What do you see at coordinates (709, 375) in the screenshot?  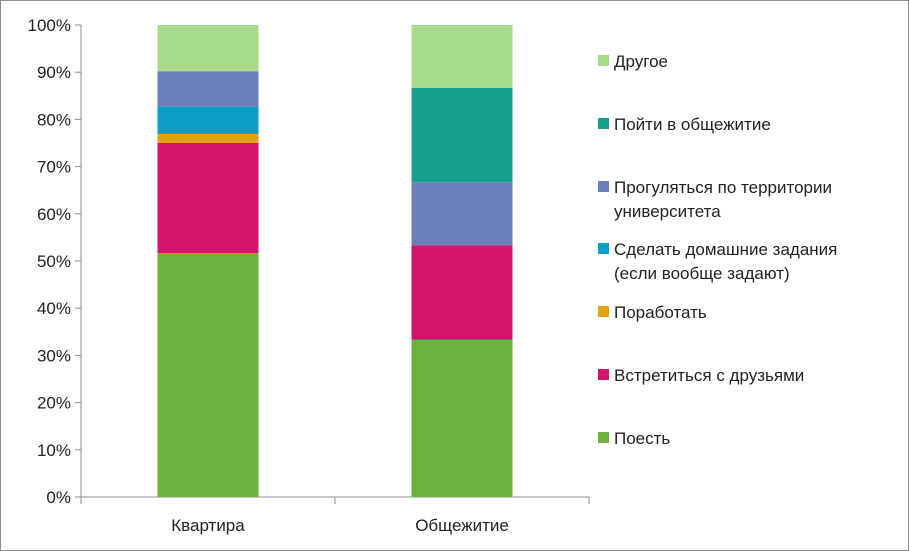 I see `legend-label: Встретиться с друзьями` at bounding box center [709, 375].